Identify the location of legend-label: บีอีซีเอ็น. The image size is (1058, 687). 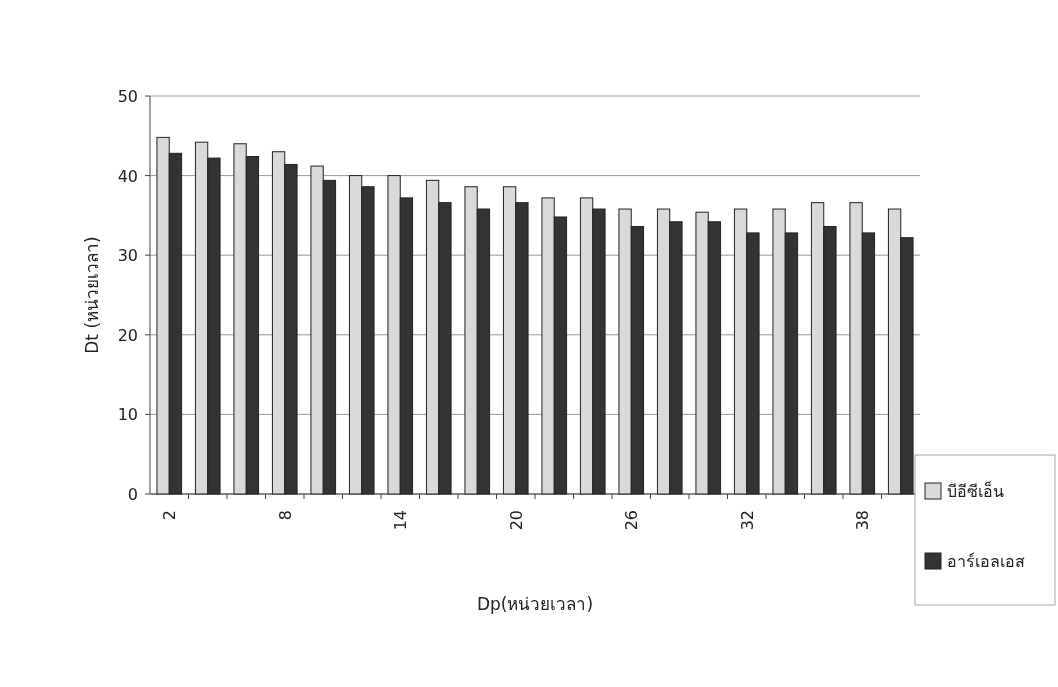
(975, 491).